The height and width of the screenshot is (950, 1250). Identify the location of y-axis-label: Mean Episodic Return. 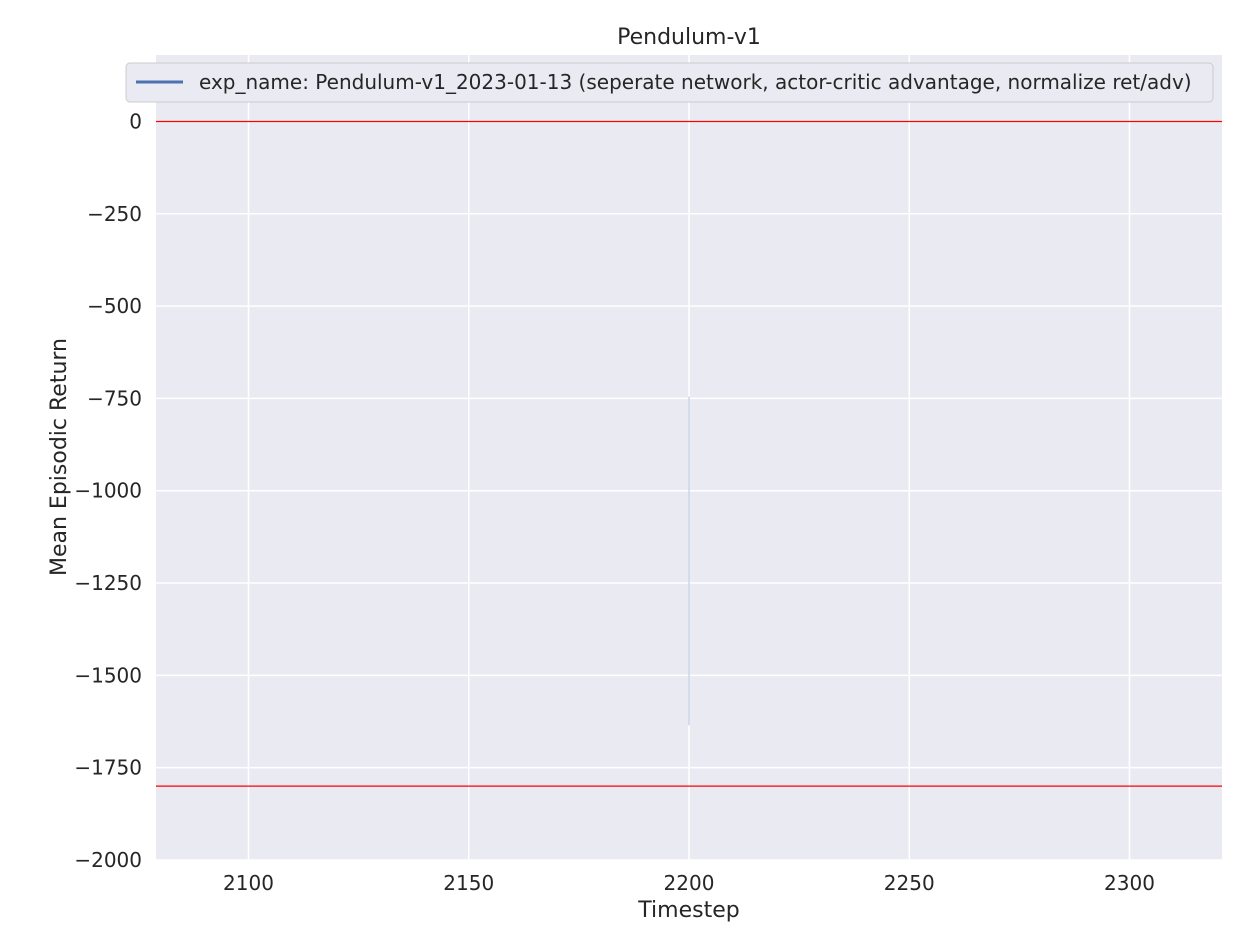
(59, 457).